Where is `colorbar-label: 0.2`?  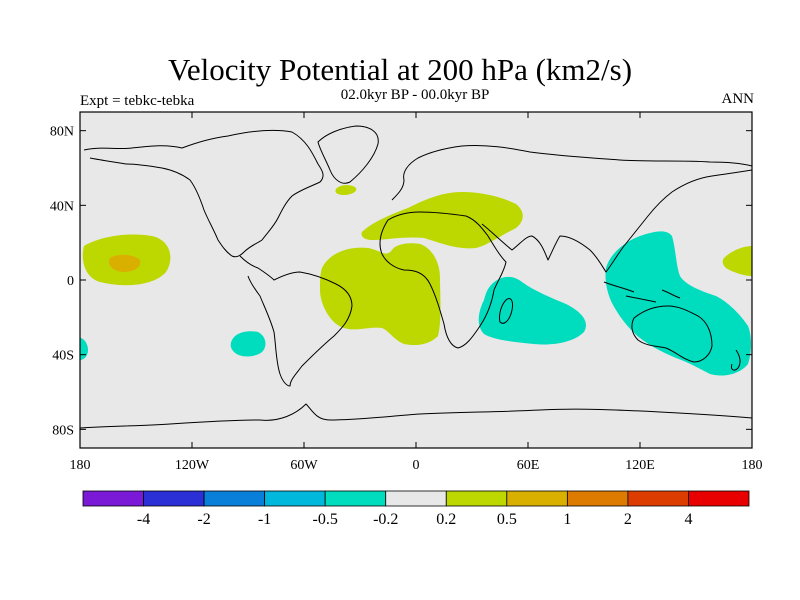 colorbar-label: 0.2 is located at coordinates (446, 519).